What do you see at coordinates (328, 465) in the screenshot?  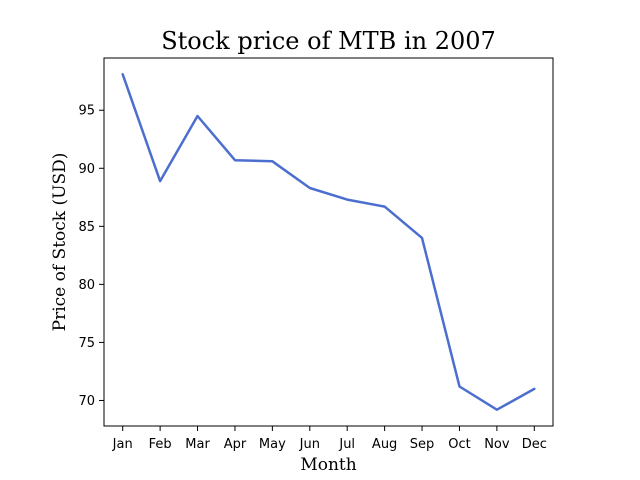 I see `x-axis-label: Month` at bounding box center [328, 465].